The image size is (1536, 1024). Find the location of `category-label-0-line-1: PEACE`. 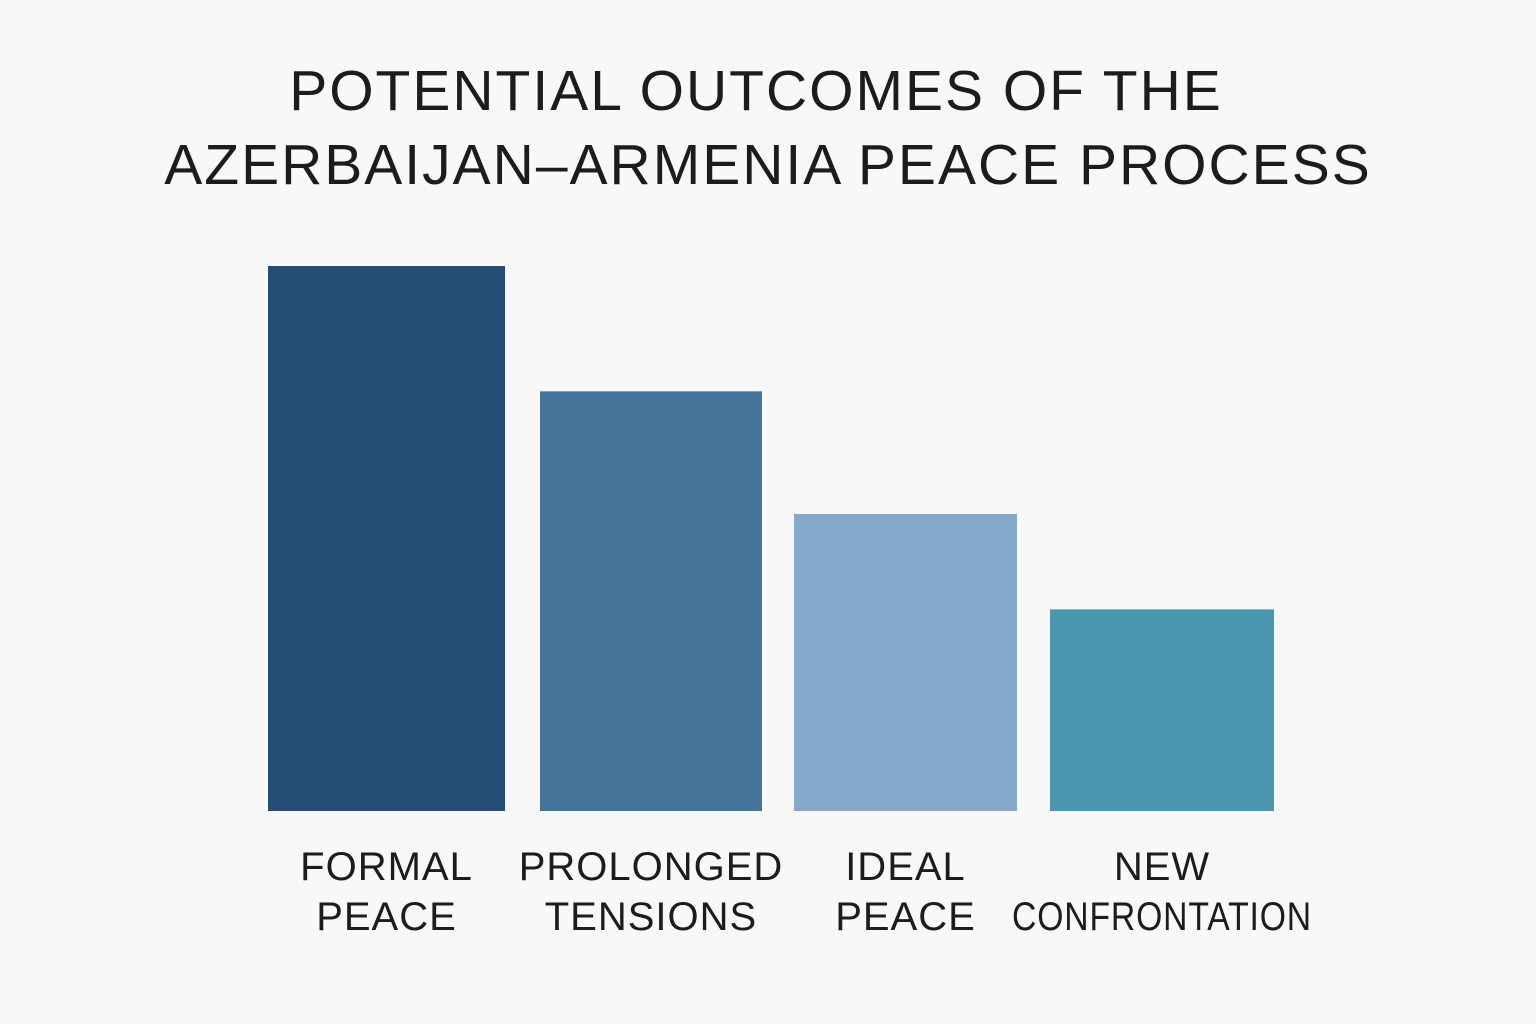

category-label-0-line-1: PEACE is located at coordinates (386, 917).